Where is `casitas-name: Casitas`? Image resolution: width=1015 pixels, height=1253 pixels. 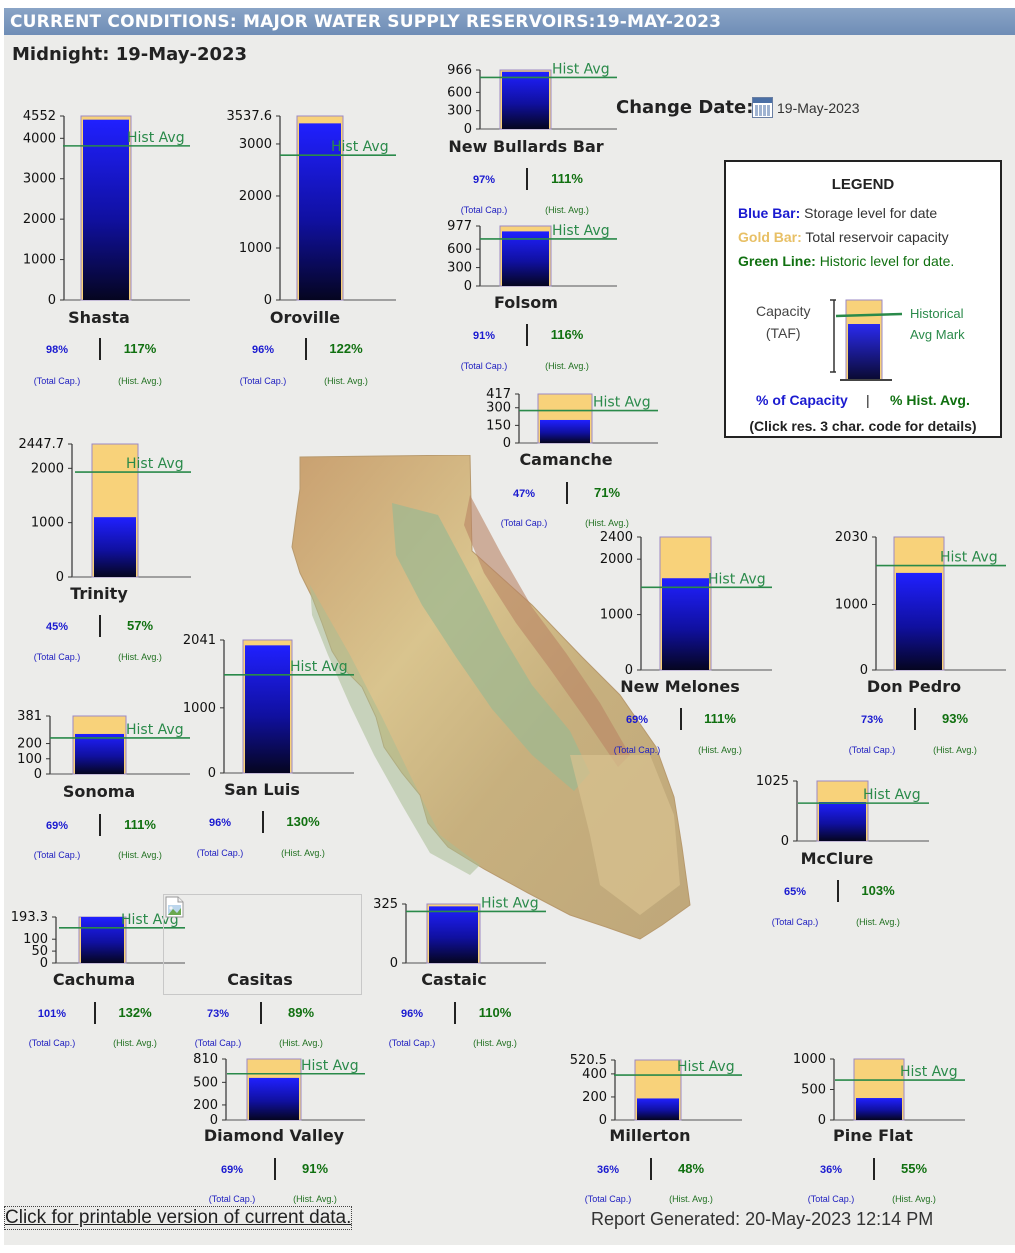
casitas-name: Casitas is located at coordinates (260, 979).